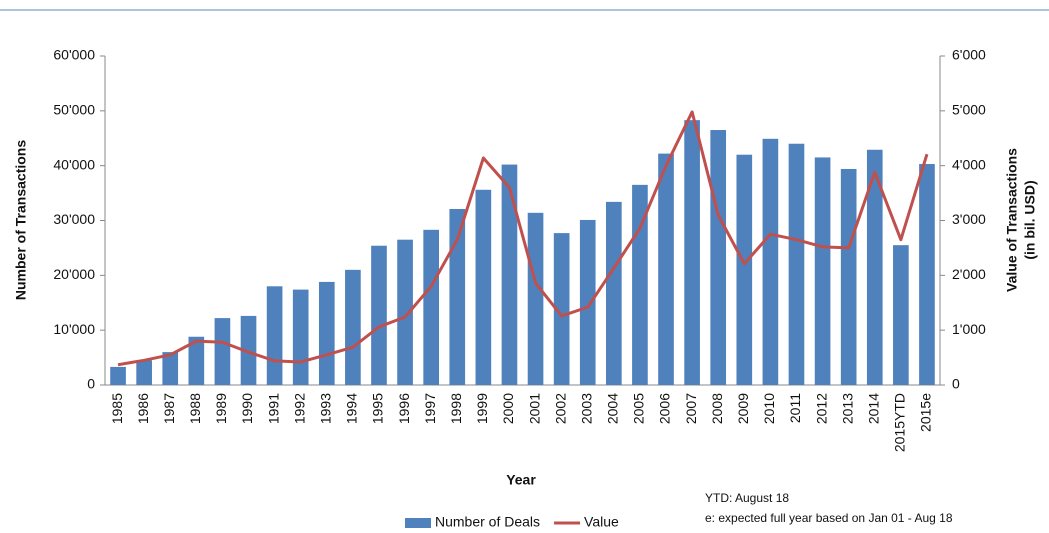 The height and width of the screenshot is (533, 1049). I want to click on y2-tick-label: 4'000, so click(969, 164).